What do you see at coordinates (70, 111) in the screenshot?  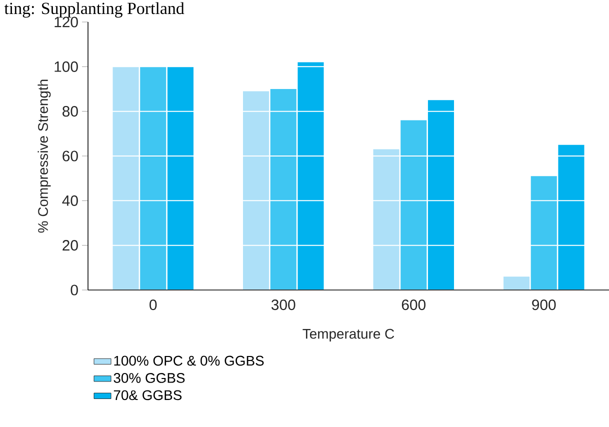 I see `y-tick-label: 80` at bounding box center [70, 111].